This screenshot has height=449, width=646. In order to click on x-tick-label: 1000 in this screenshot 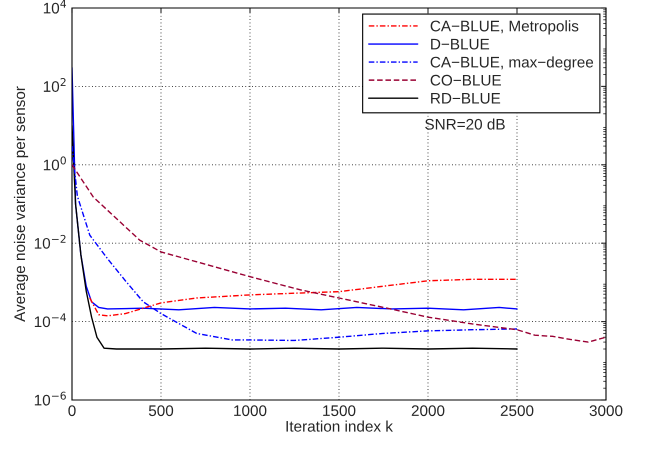, I will do `click(250, 410)`.